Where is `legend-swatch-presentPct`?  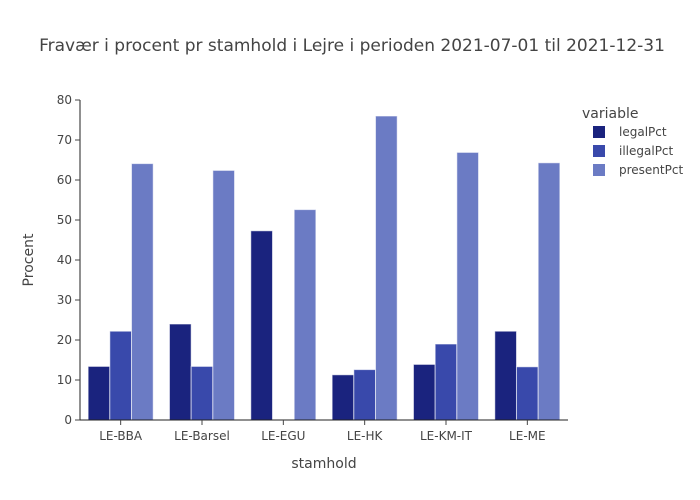 legend-swatch-presentPct is located at coordinates (599, 170).